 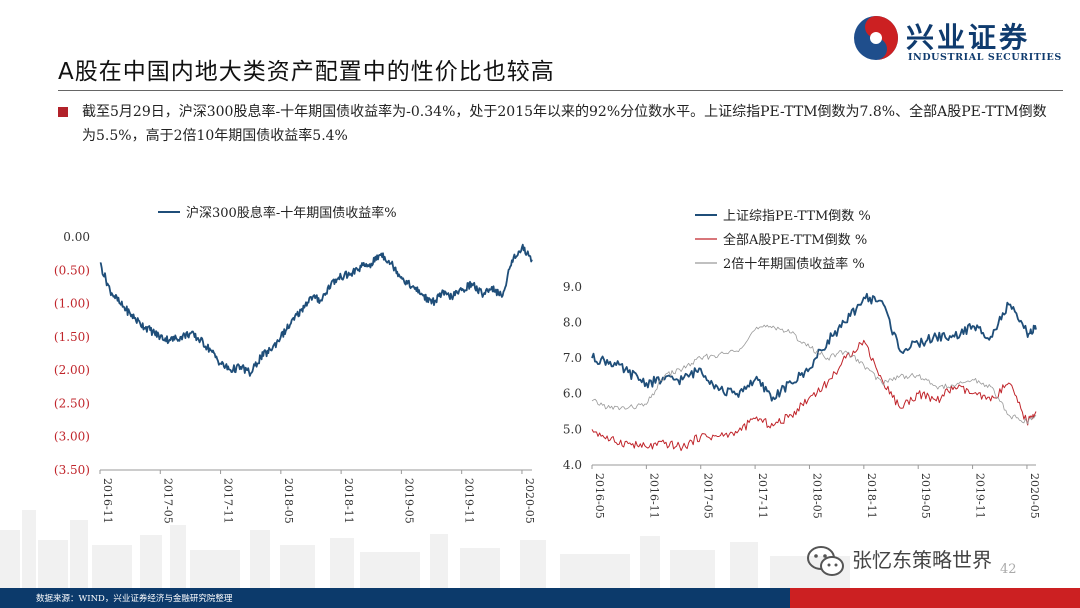 I want to click on spread-y-tick-label: (3.00), so click(x=72, y=437).